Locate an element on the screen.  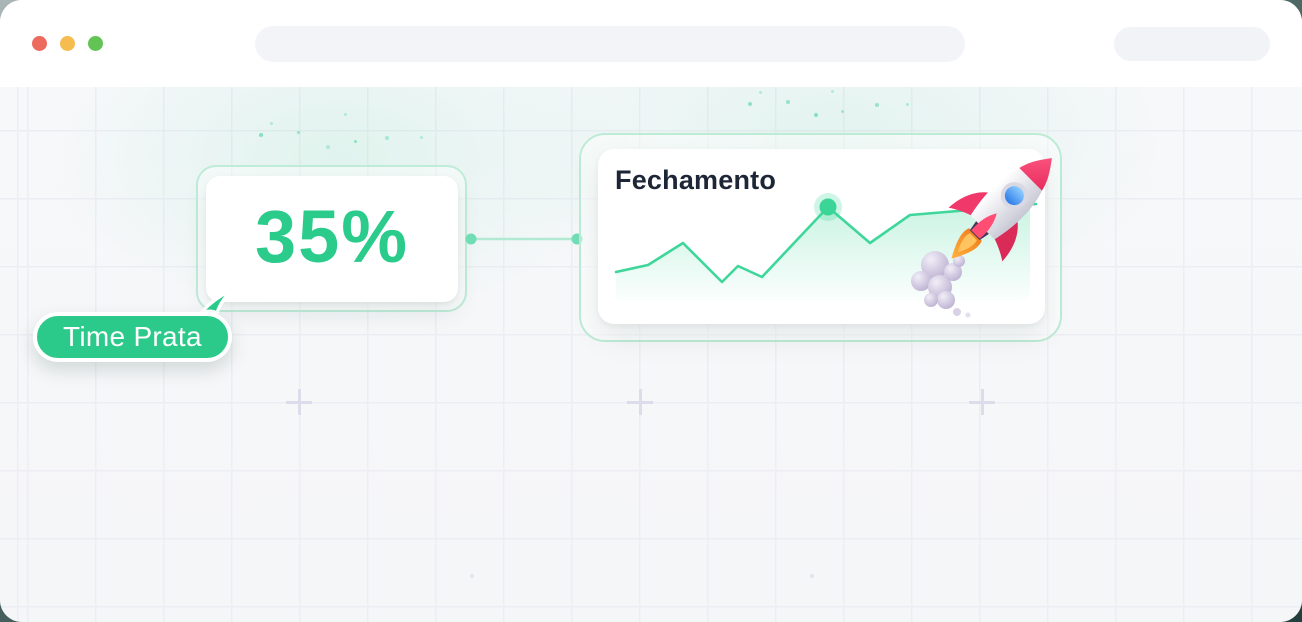
percent-node-outline: 35% is located at coordinates (331, 238).